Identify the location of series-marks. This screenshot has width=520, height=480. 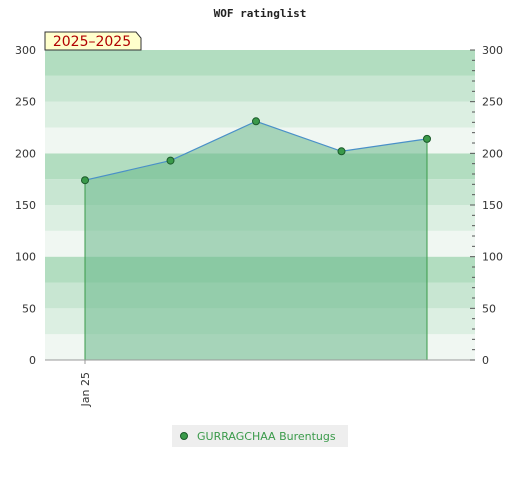
(256, 151).